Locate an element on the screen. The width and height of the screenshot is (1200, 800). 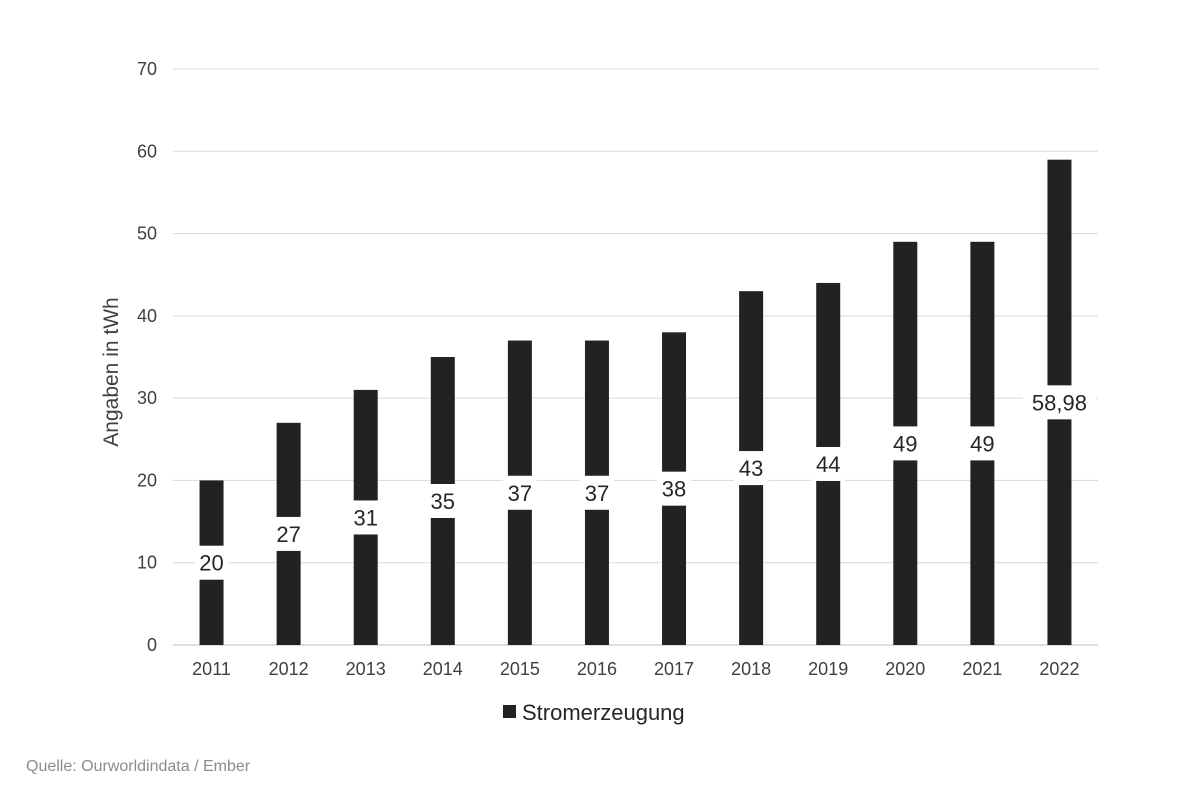
data-label: 43 is located at coordinates (751, 468).